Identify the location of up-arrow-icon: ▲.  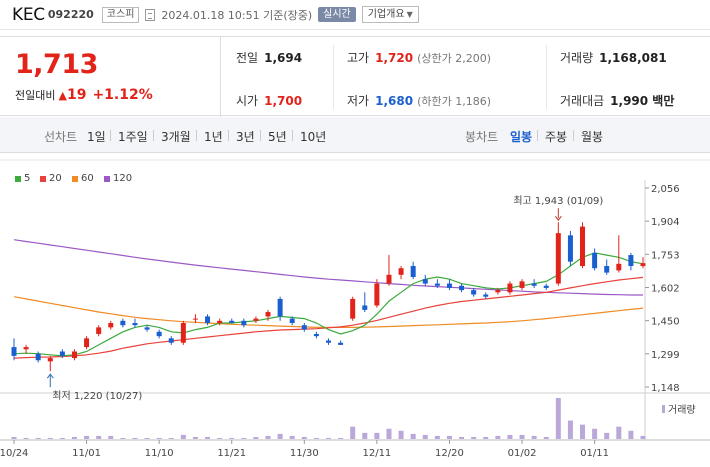
(62, 95).